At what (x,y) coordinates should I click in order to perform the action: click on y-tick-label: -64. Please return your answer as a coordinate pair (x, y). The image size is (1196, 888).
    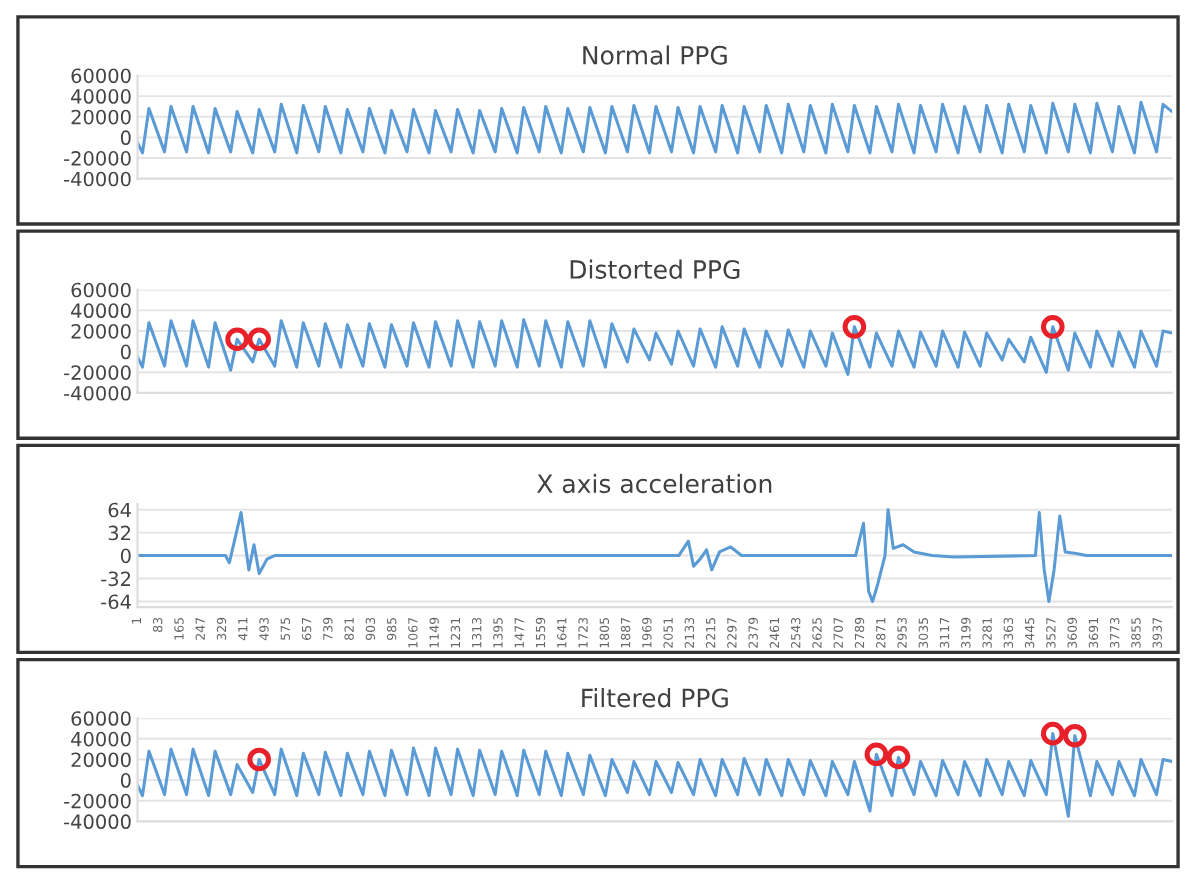
    Looking at the image, I should click on (116, 602).